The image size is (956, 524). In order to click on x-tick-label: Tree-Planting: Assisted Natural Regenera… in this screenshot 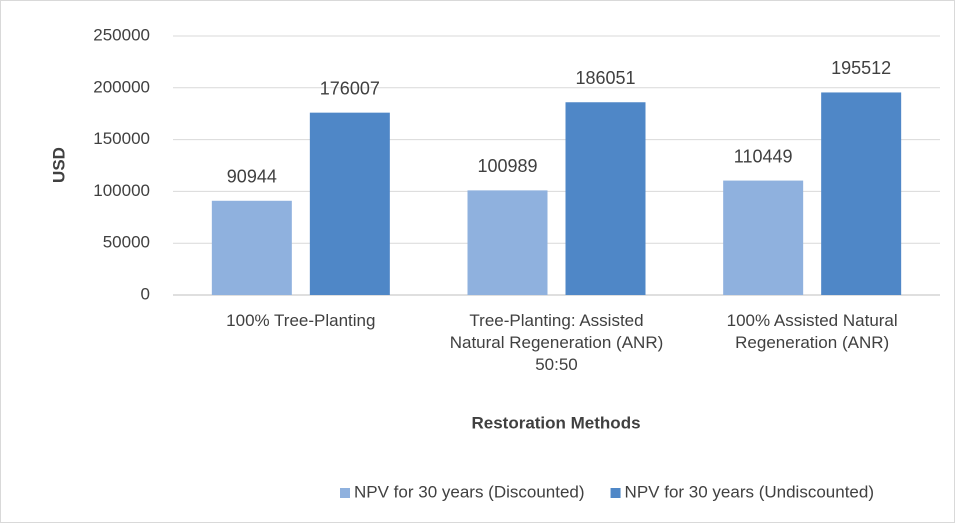, I will do `click(556, 342)`.